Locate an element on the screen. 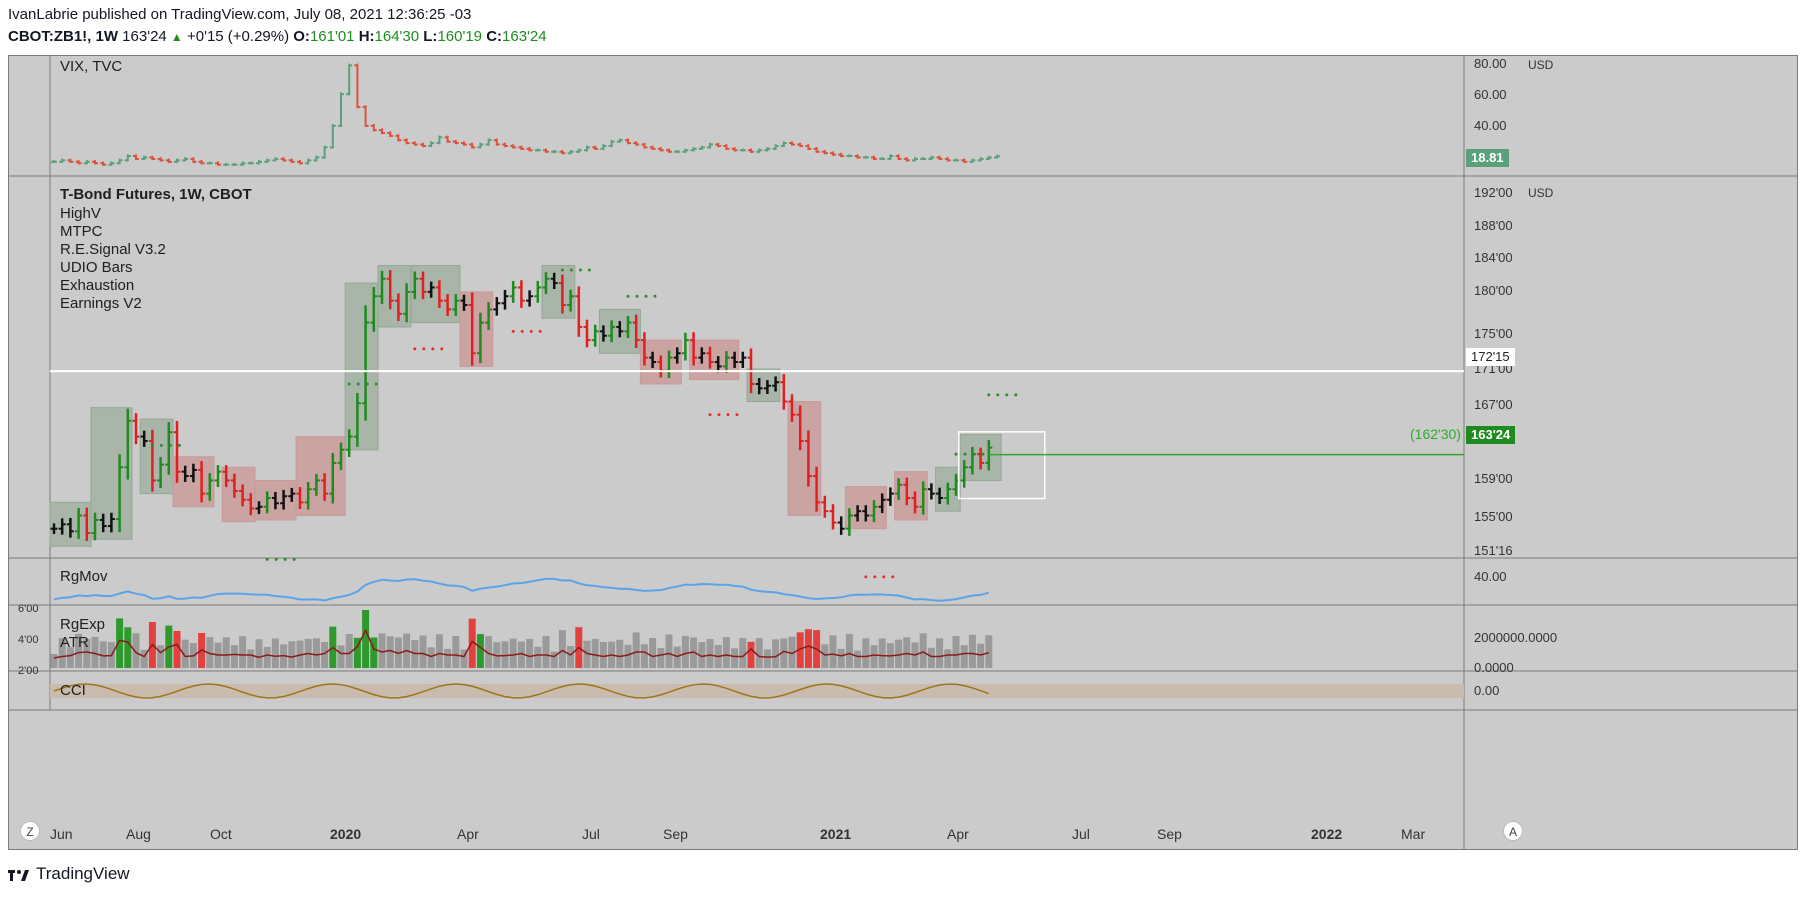 The height and width of the screenshot is (899, 1805). atr-line is located at coordinates (521, 643).